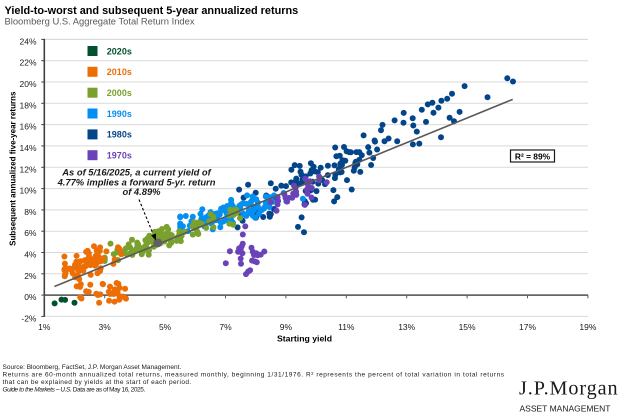  Describe the element at coordinates (136, 172) in the screenshot. I see `svg-text:As of 5/16/2025, a current yie: As of 5/16/2025, a current yield of` at that location.